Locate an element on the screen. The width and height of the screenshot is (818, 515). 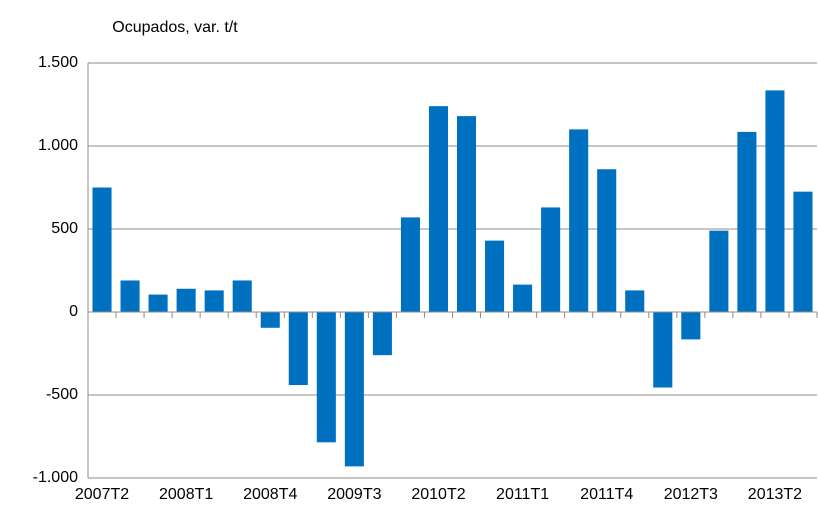
x-tick-label: 2008T1 is located at coordinates (186, 494).